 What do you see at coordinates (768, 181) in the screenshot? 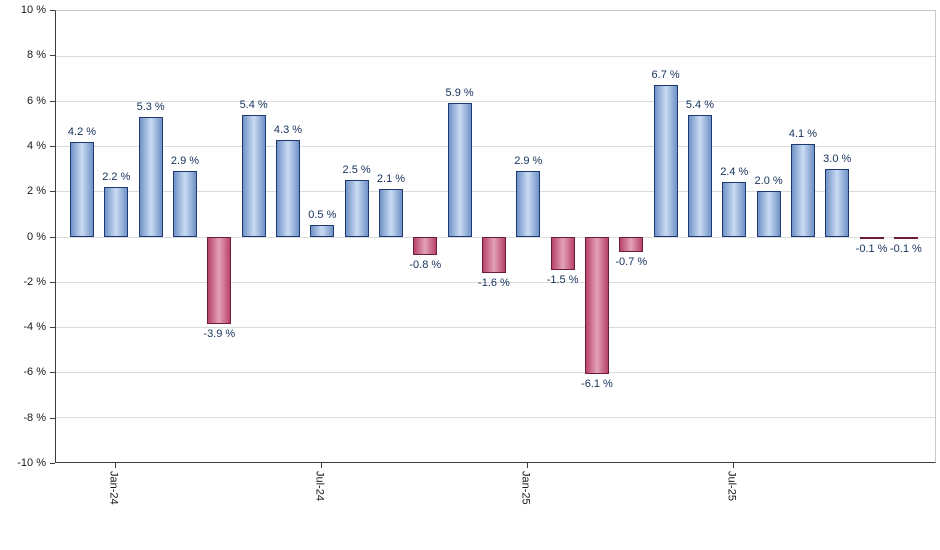
I see `bar-value-label: 2.0 %` at bounding box center [768, 181].